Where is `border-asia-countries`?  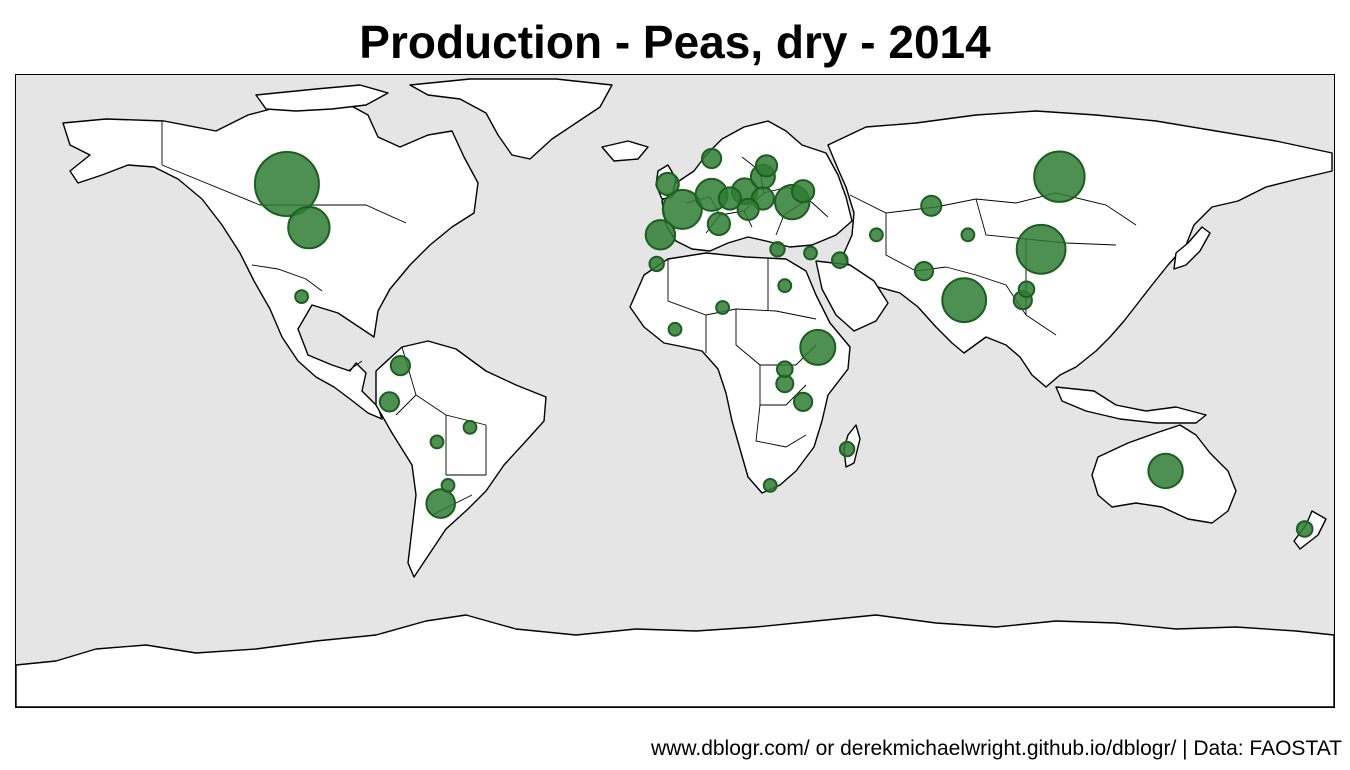
border-asia-countries is located at coordinates (993, 264).